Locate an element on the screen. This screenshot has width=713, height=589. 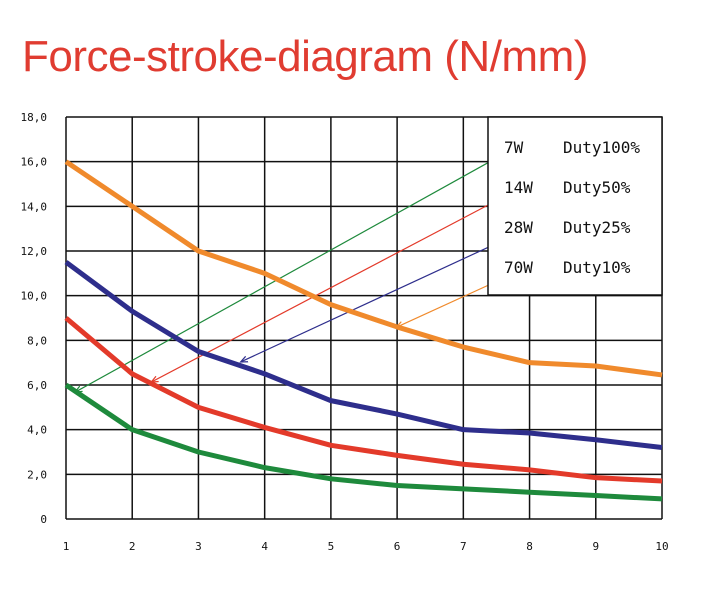
legend-watts-3: 28W is located at coordinates (518, 227).